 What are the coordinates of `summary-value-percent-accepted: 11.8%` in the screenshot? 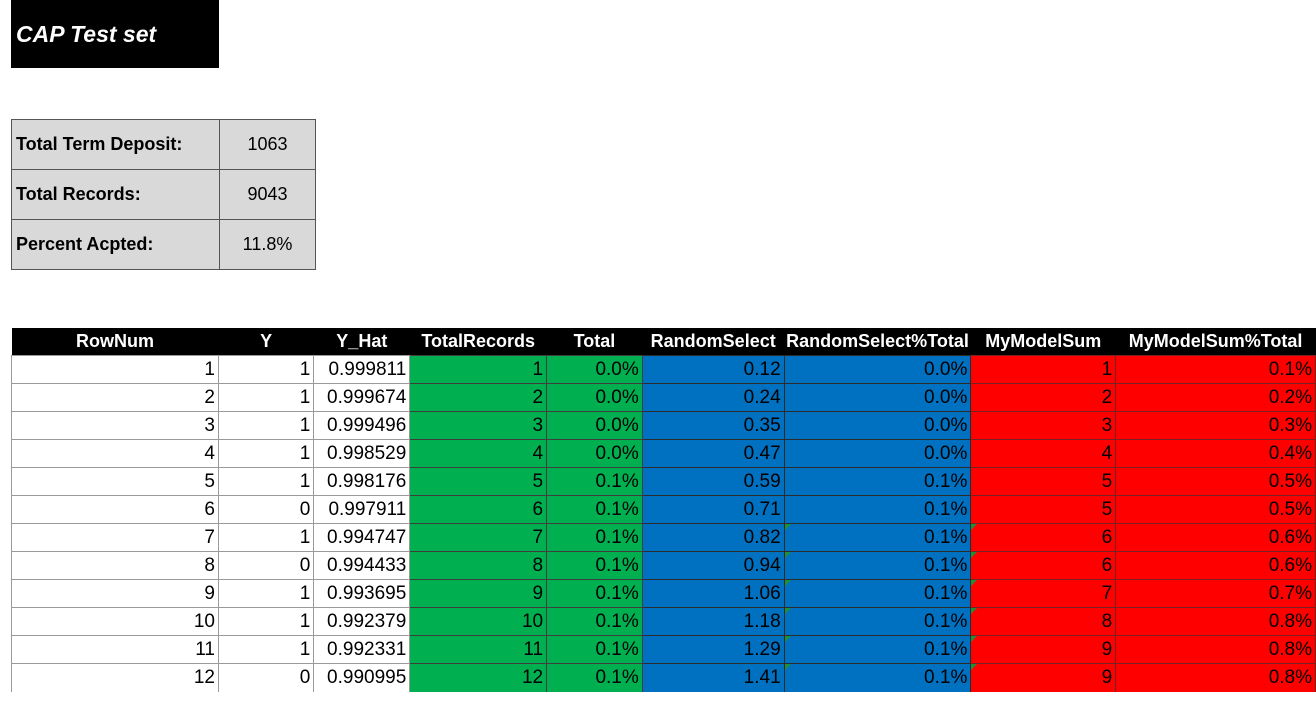 It's located at (267, 244).